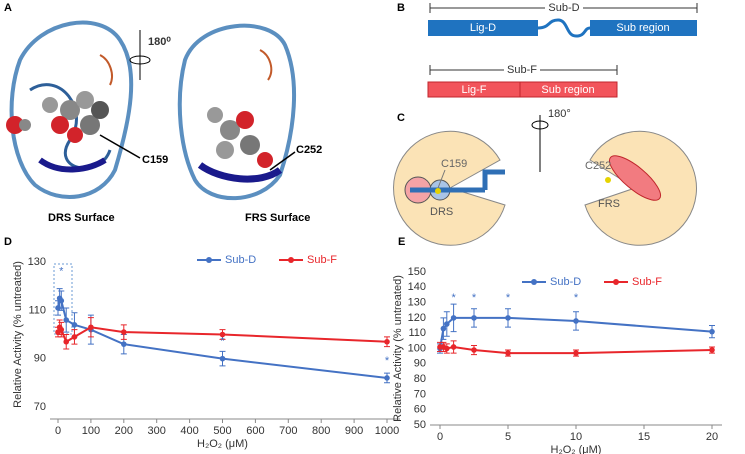  Describe the element at coordinates (288, 431) in the screenshot. I see `x-tick-label: 700` at that location.